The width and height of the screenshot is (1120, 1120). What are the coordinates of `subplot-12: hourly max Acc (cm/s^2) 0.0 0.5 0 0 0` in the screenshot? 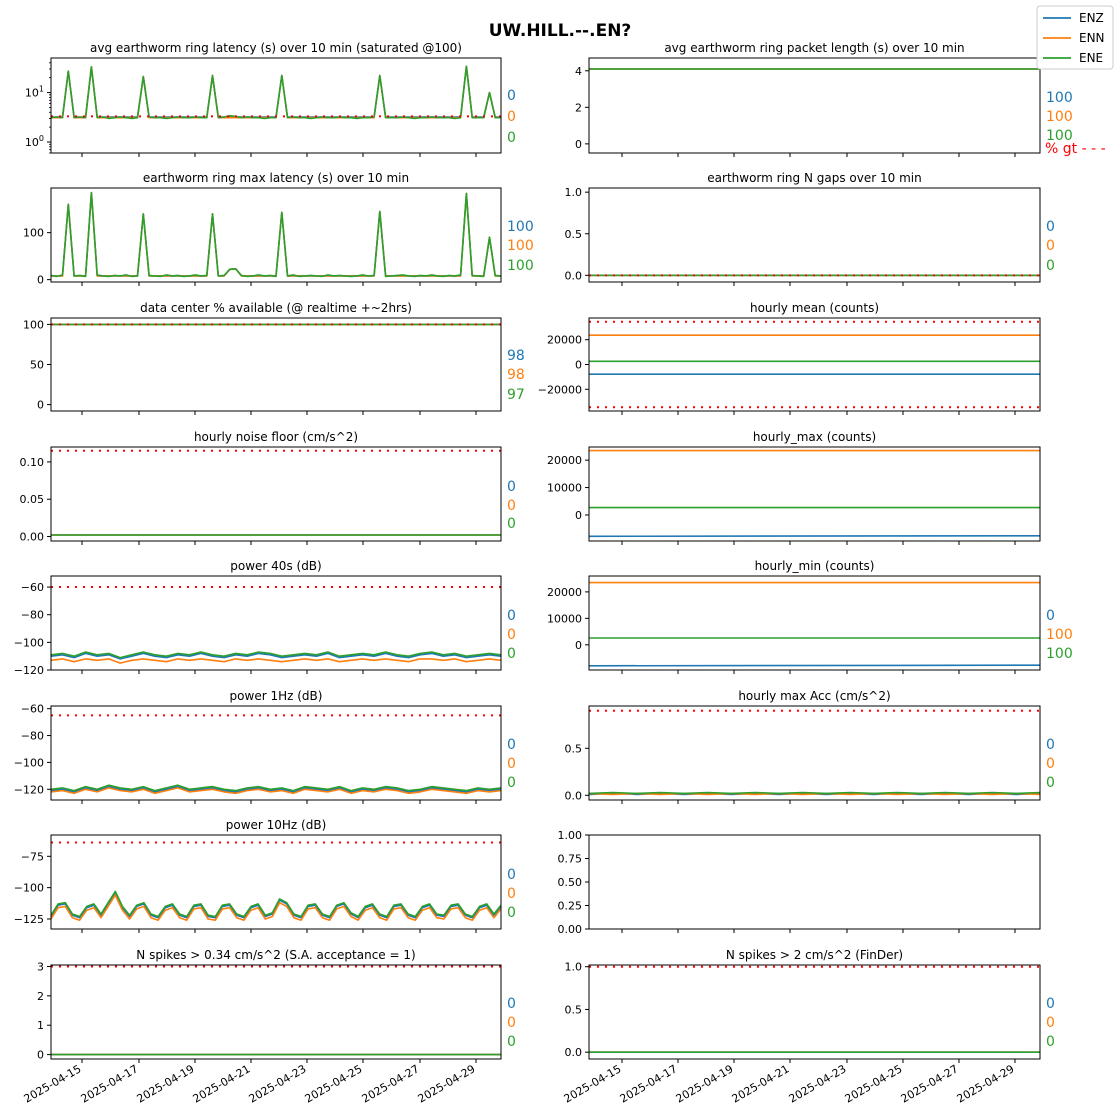 It's located at (810, 746).